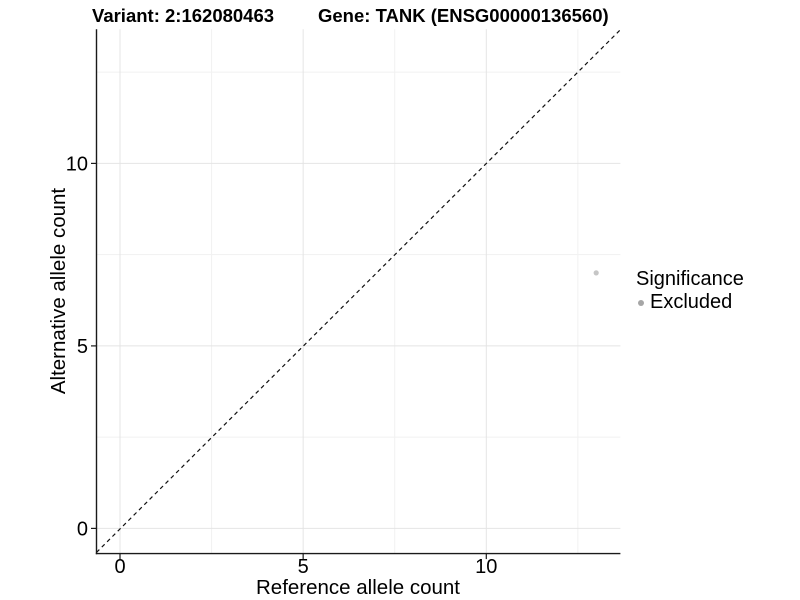  What do you see at coordinates (82, 347) in the screenshot?
I see `y-tick-label: 5` at bounding box center [82, 347].